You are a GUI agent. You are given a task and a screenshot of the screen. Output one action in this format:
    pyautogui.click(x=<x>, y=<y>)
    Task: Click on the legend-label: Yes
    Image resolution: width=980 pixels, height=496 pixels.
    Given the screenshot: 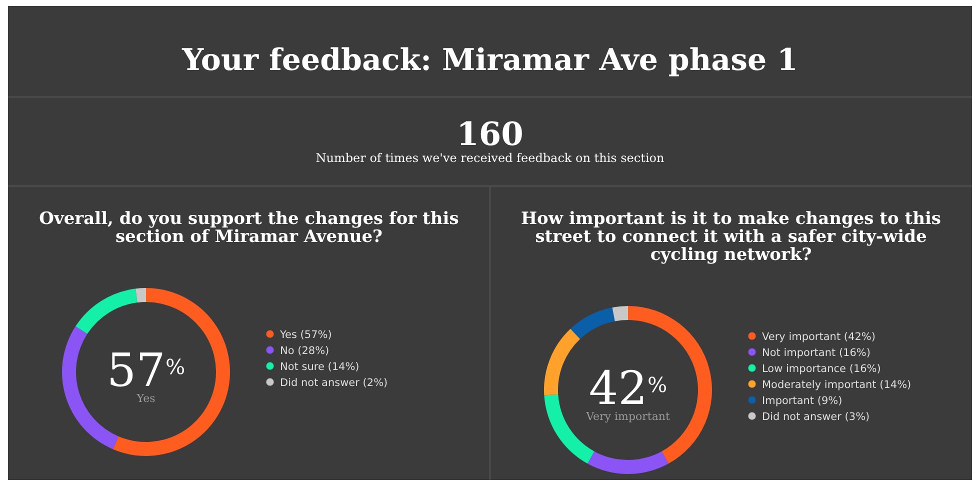 What is the action you would take?
    pyautogui.click(x=288, y=335)
    